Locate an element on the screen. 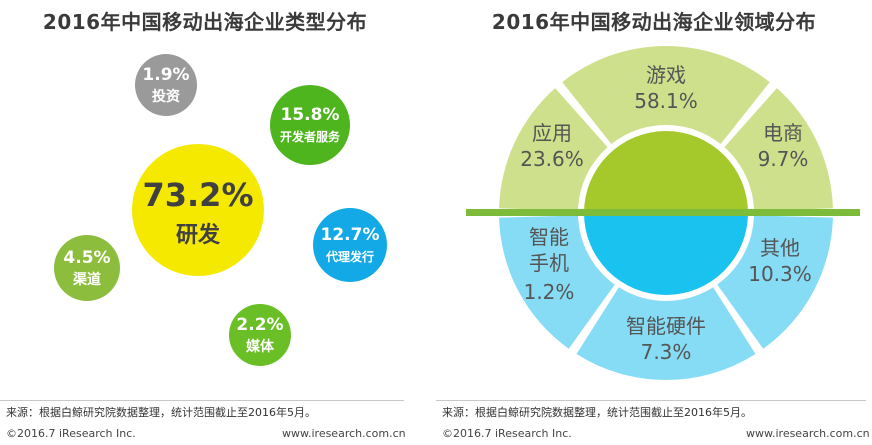 The image size is (872, 445). right-website: www.iresearch.com.cn is located at coordinates (808, 433).